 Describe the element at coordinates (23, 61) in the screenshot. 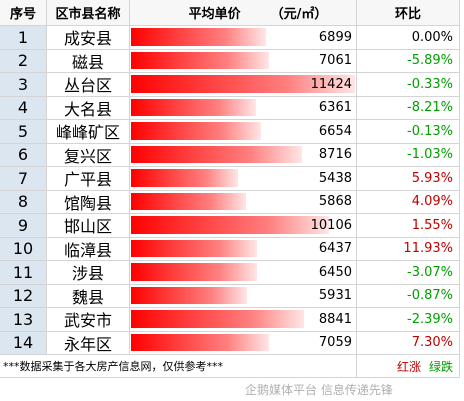

I see `index-cell: 2` at that location.